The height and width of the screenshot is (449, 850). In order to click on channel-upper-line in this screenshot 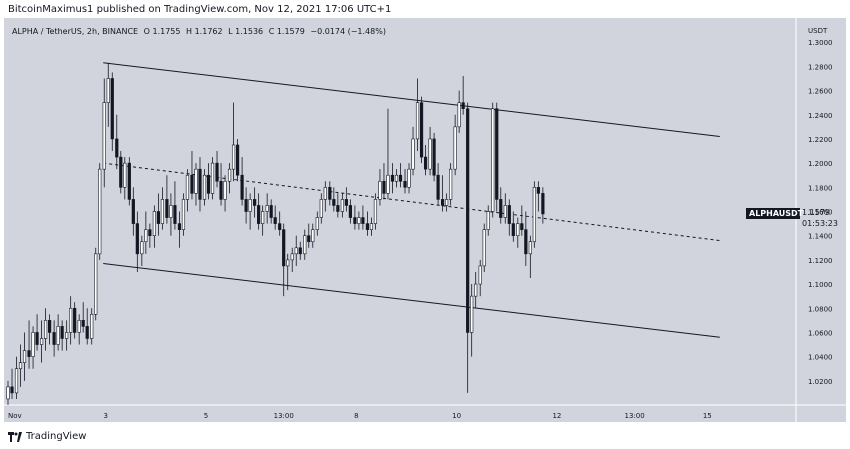, I will do `click(411, 100)`.